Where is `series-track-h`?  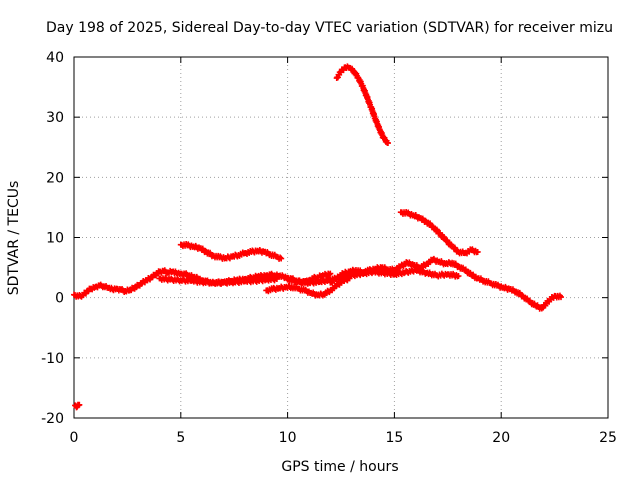
series-track-h is located at coordinates (439, 233).